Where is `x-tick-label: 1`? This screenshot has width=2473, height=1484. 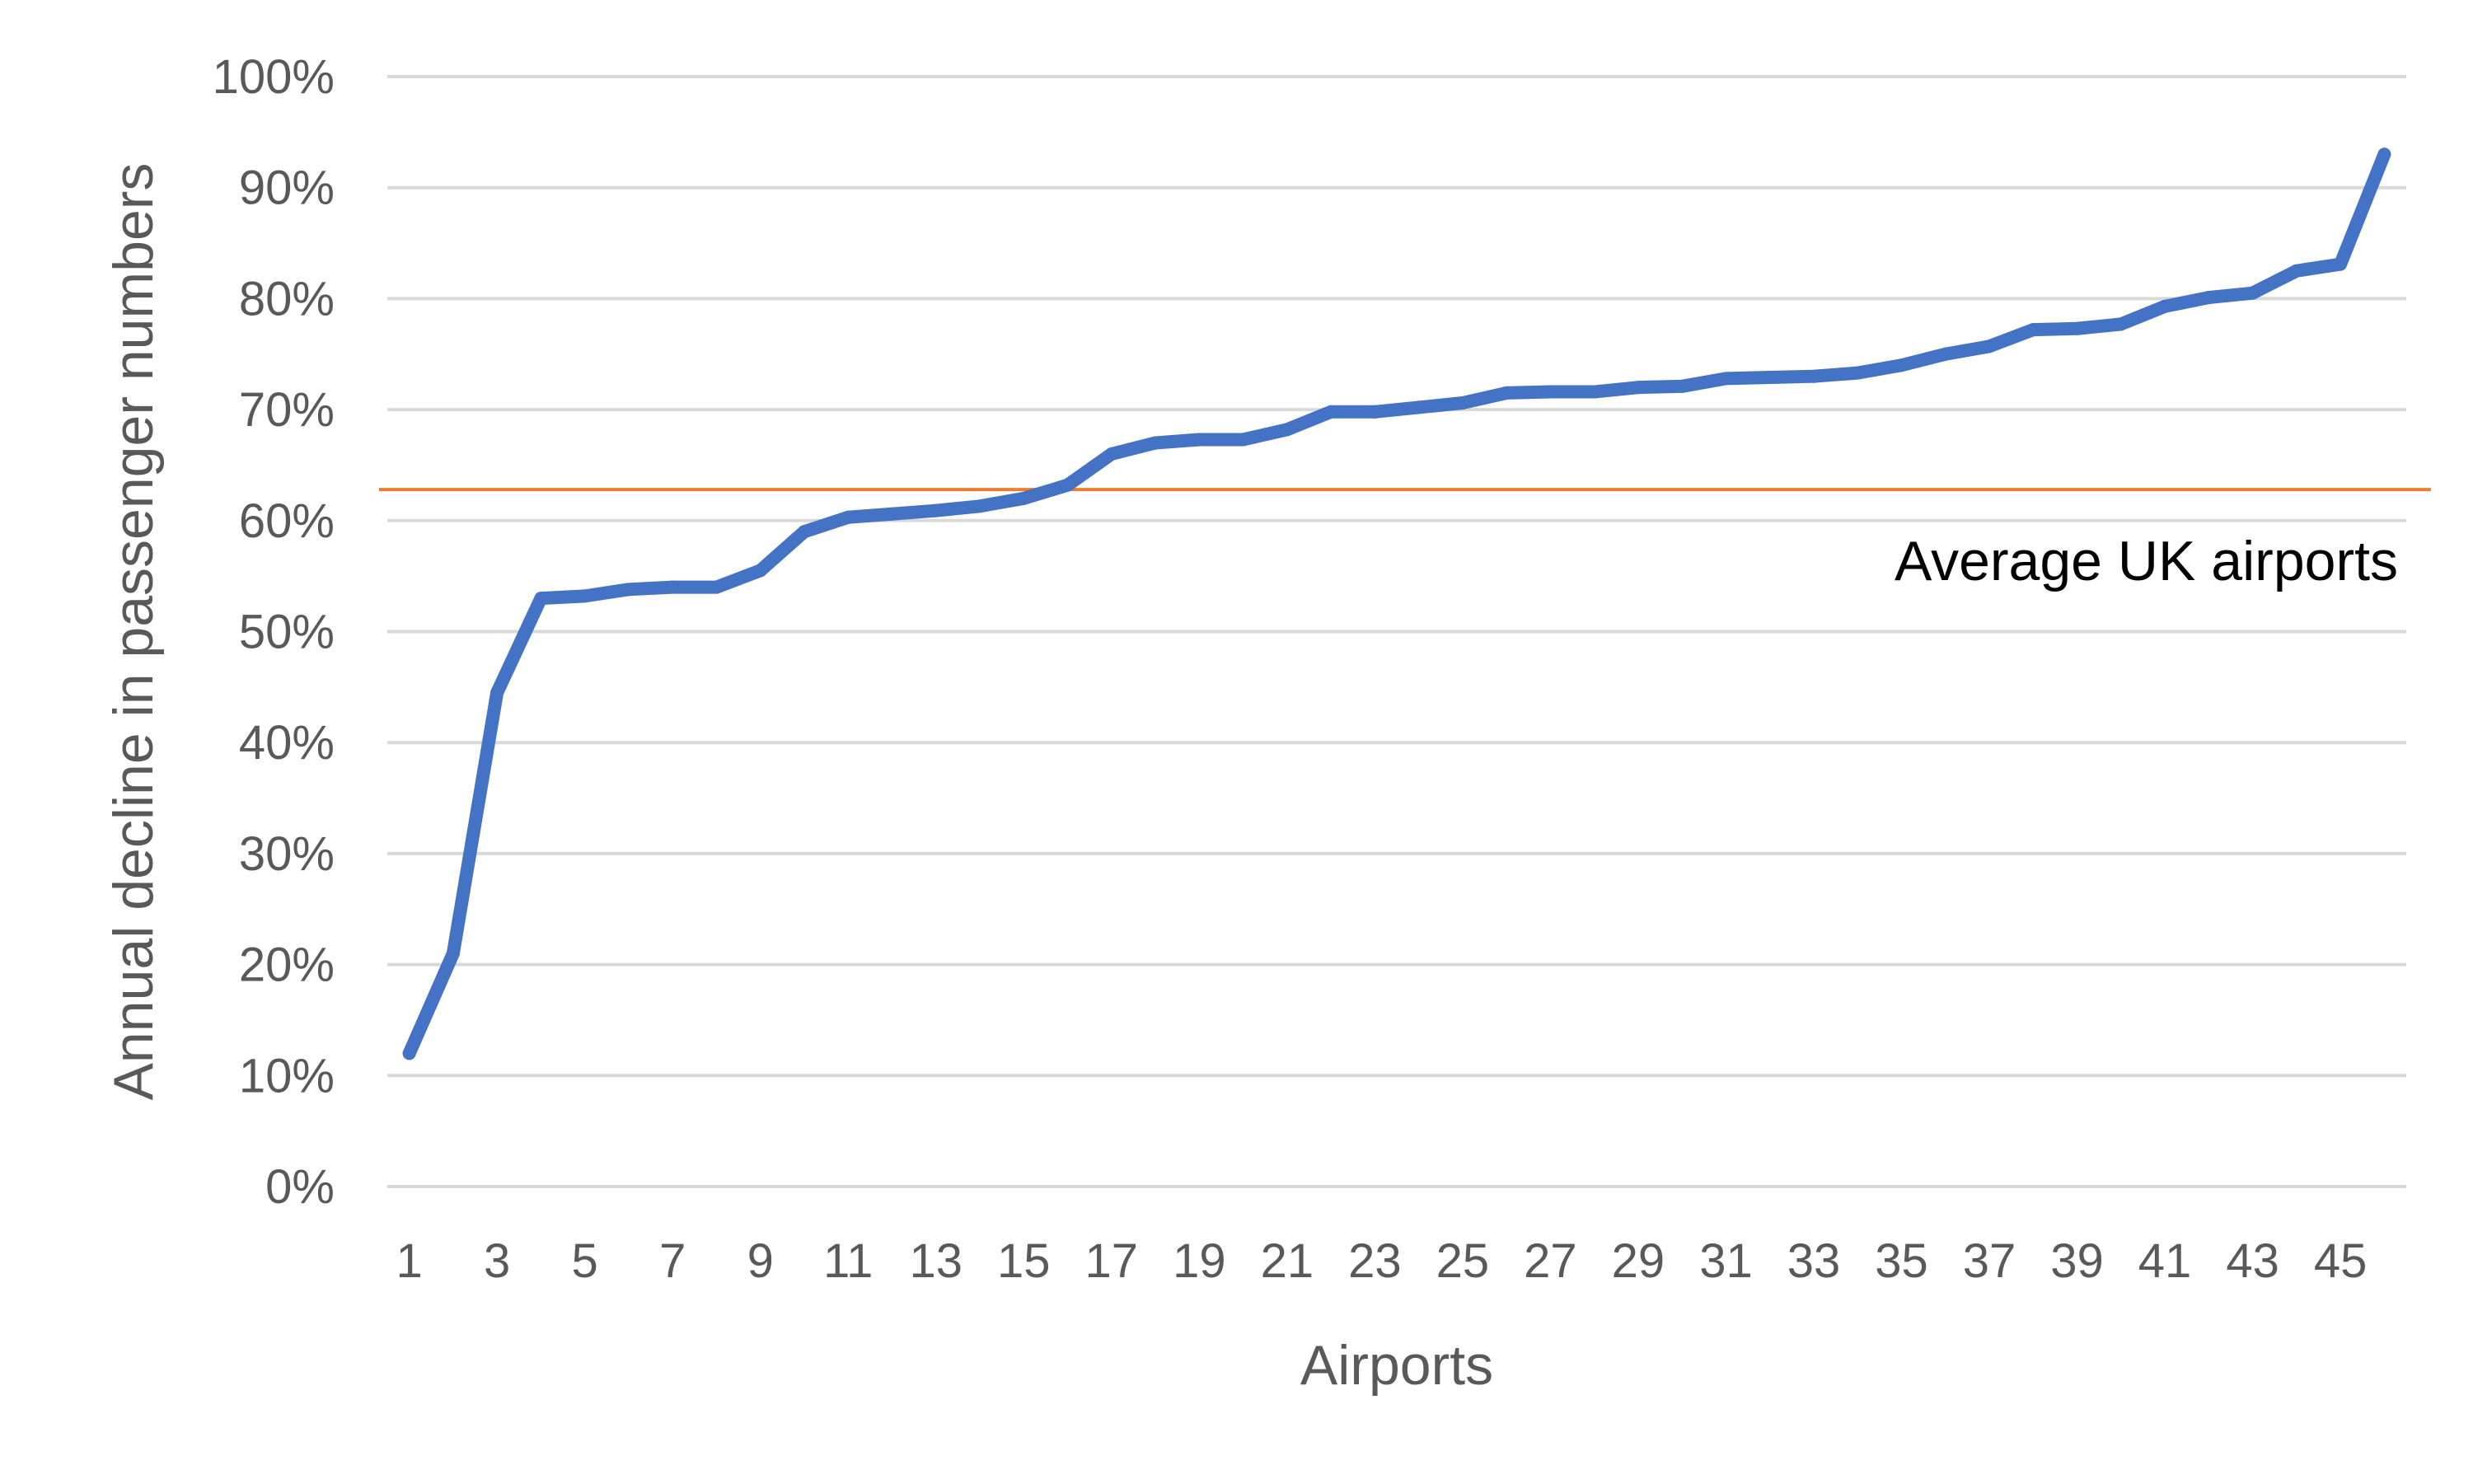 x-tick-label: 1 is located at coordinates (409, 1261).